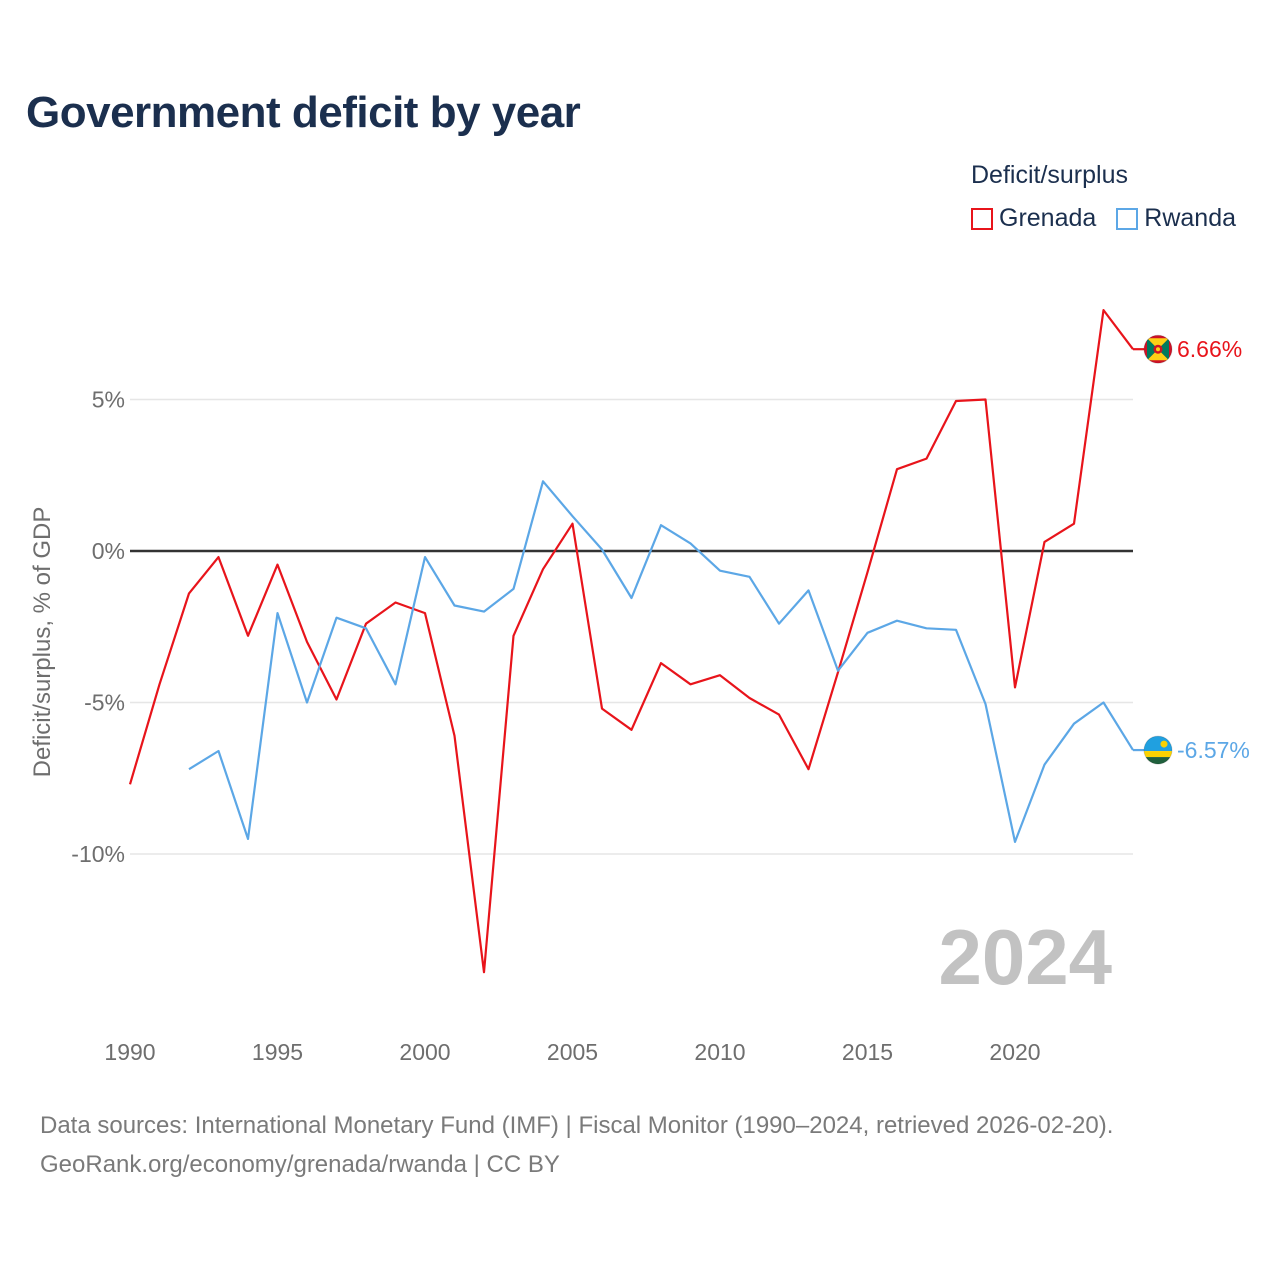 This screenshot has height=1280, width=1280. I want to click on data-point-rwanda: Rwanda 2005: 1.15, so click(572, 516).